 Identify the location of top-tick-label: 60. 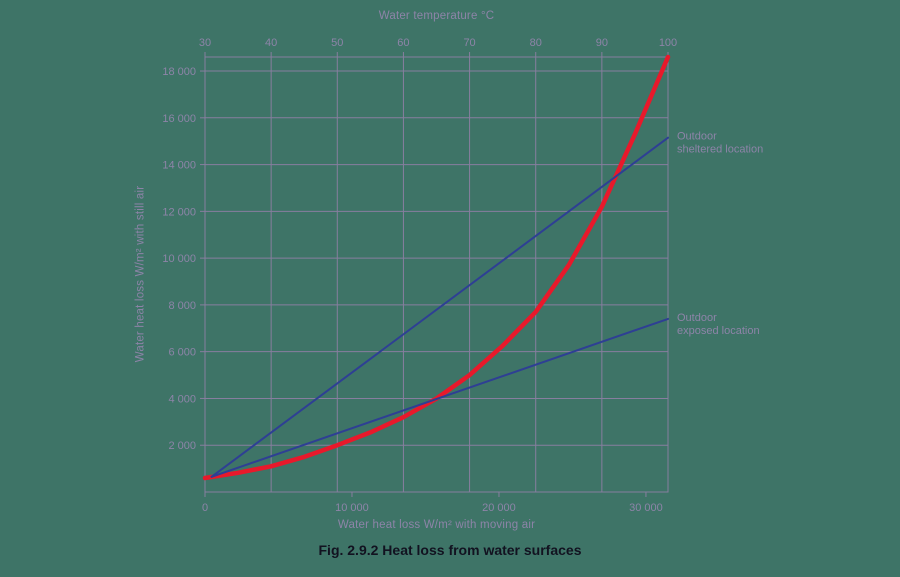
(403, 43).